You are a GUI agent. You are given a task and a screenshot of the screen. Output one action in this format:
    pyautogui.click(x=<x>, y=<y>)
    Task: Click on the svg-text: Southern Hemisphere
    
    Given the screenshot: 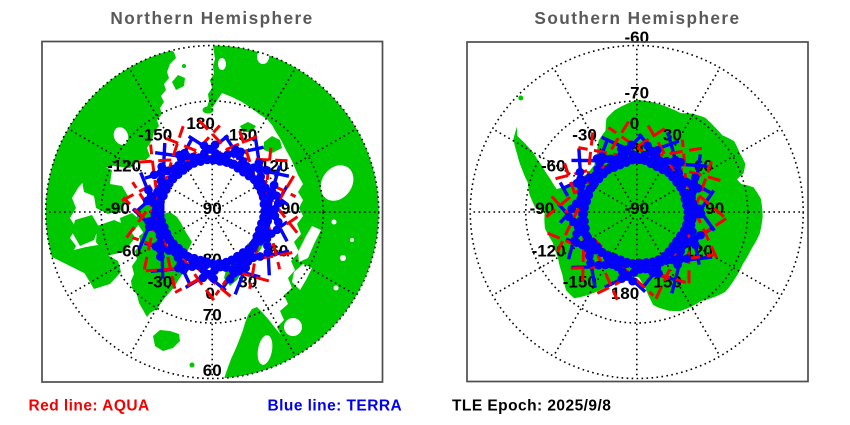 What is the action you would take?
    pyautogui.click(x=637, y=18)
    